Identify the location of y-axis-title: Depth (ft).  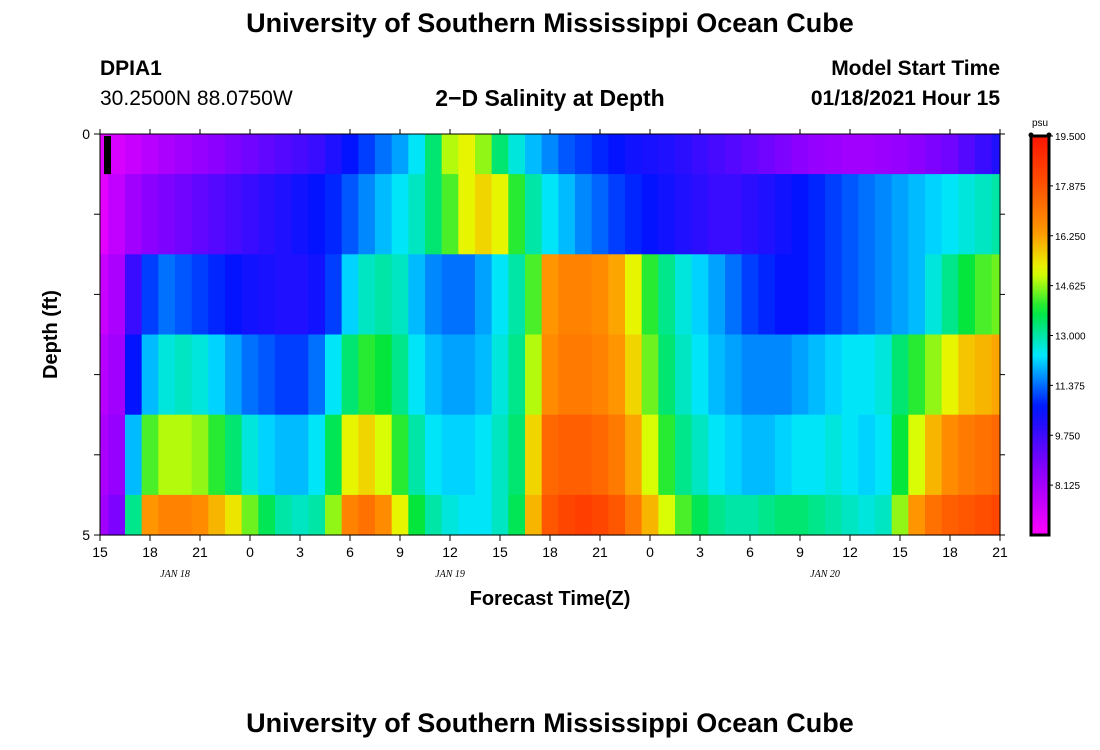
(51, 334).